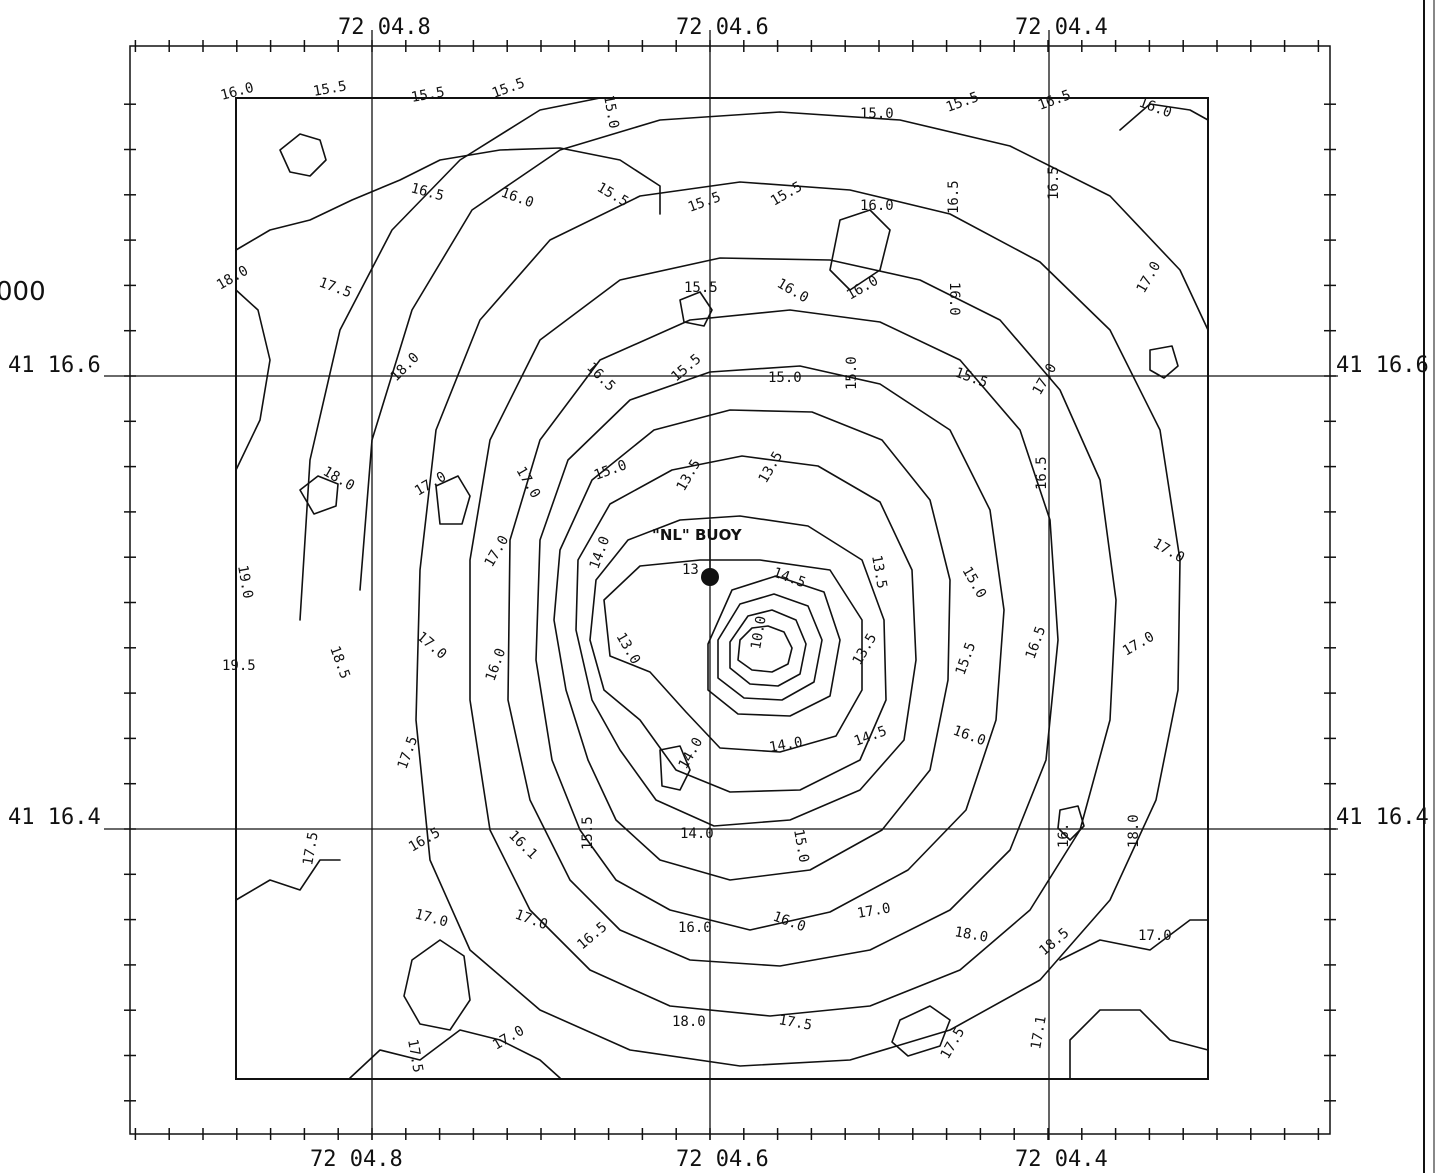  What do you see at coordinates (356, 1159) in the screenshot?
I see `longitude-label-bottom: 72 04.8` at bounding box center [356, 1159].